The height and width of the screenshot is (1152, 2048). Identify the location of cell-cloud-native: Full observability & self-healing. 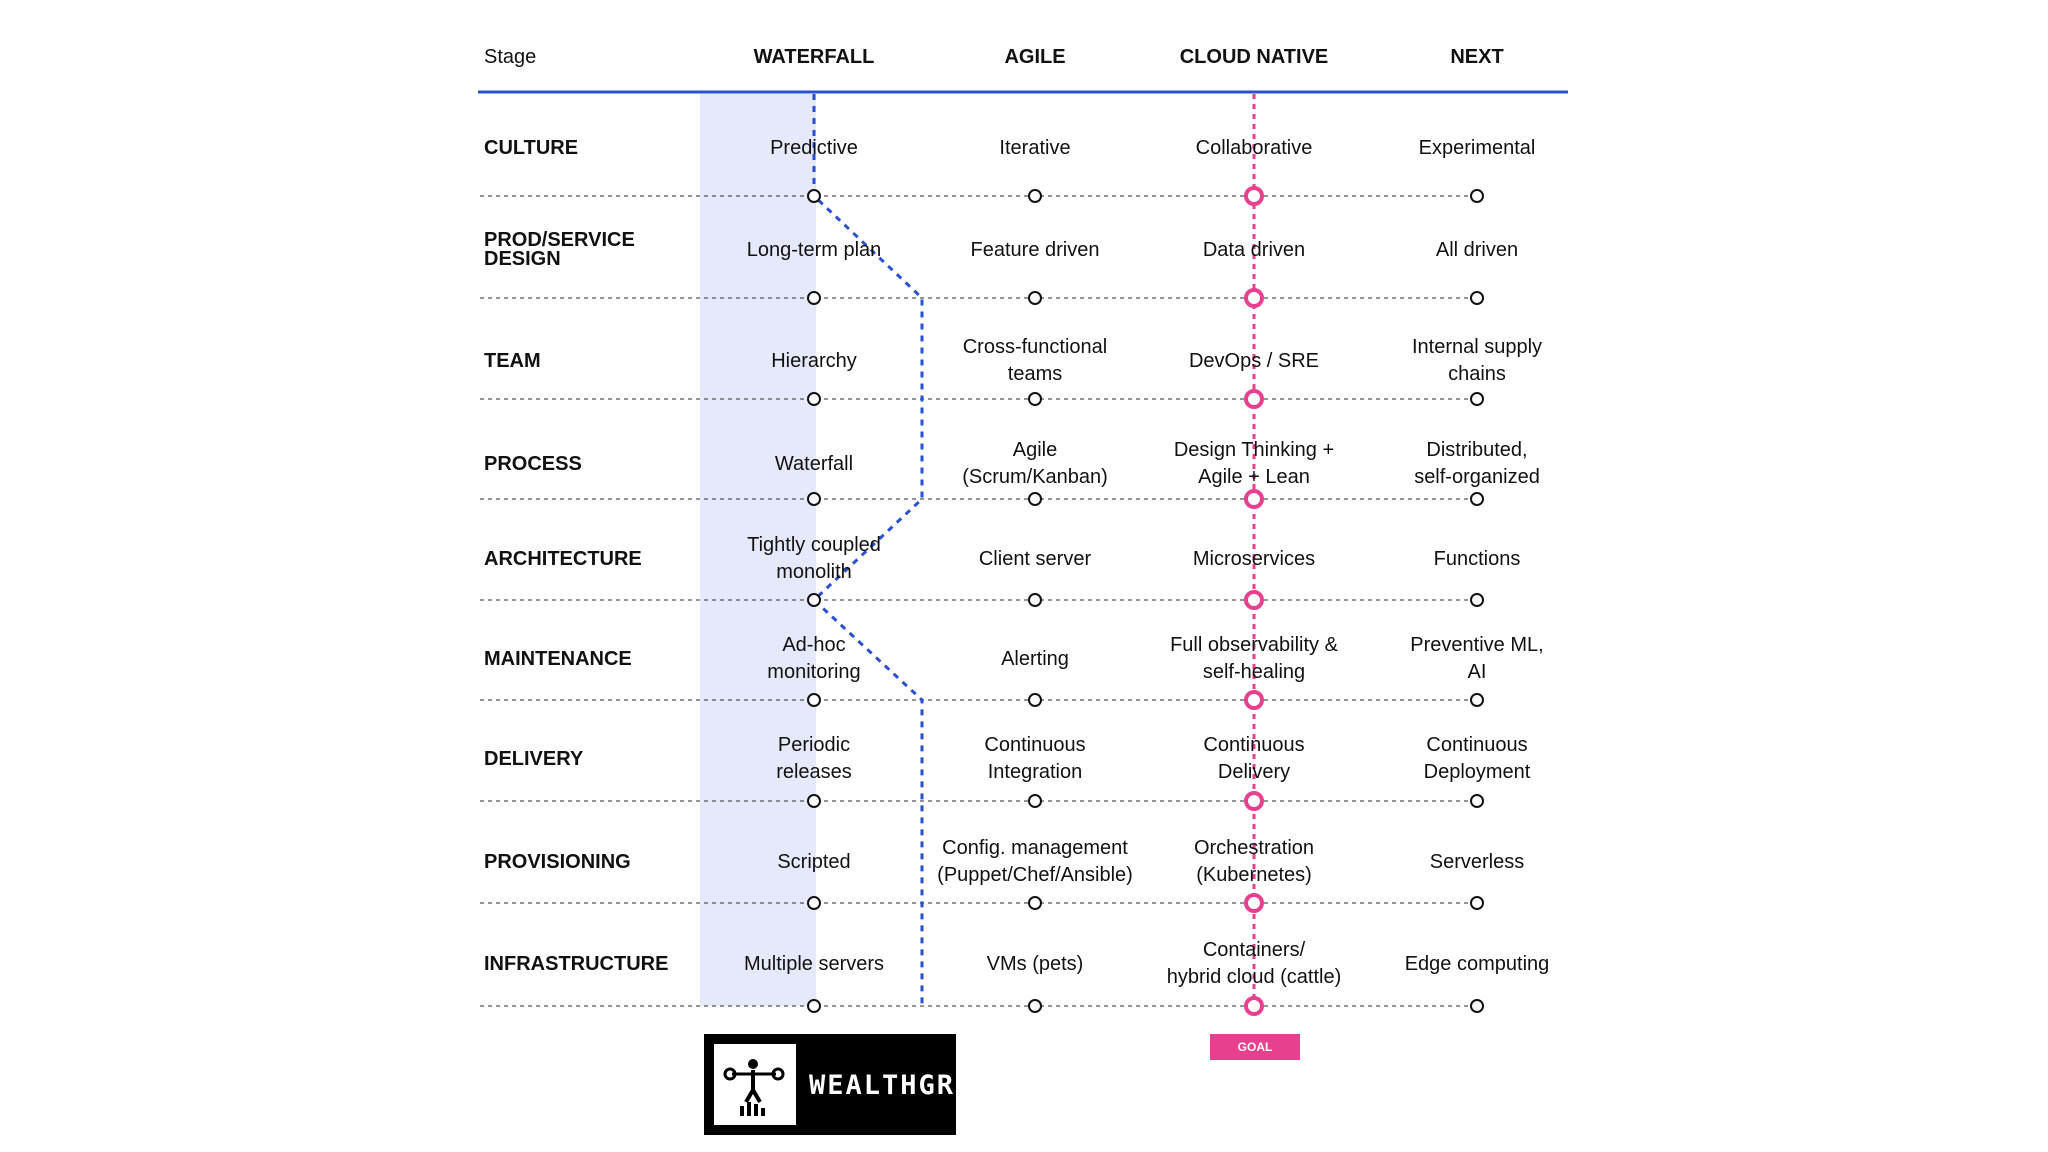
(1254, 658).